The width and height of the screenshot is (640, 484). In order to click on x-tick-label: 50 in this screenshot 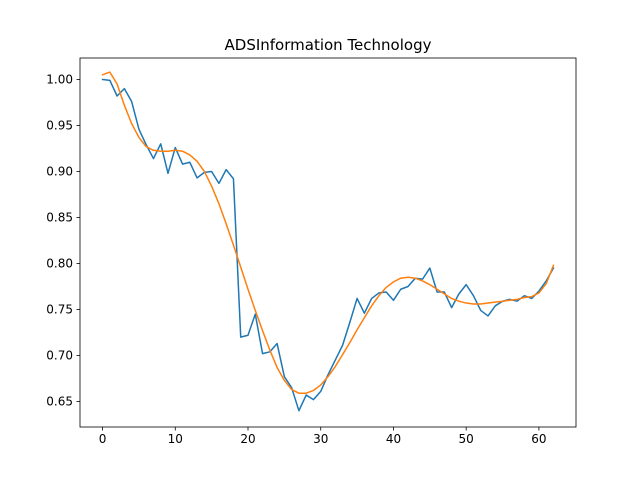, I will do `click(466, 439)`.